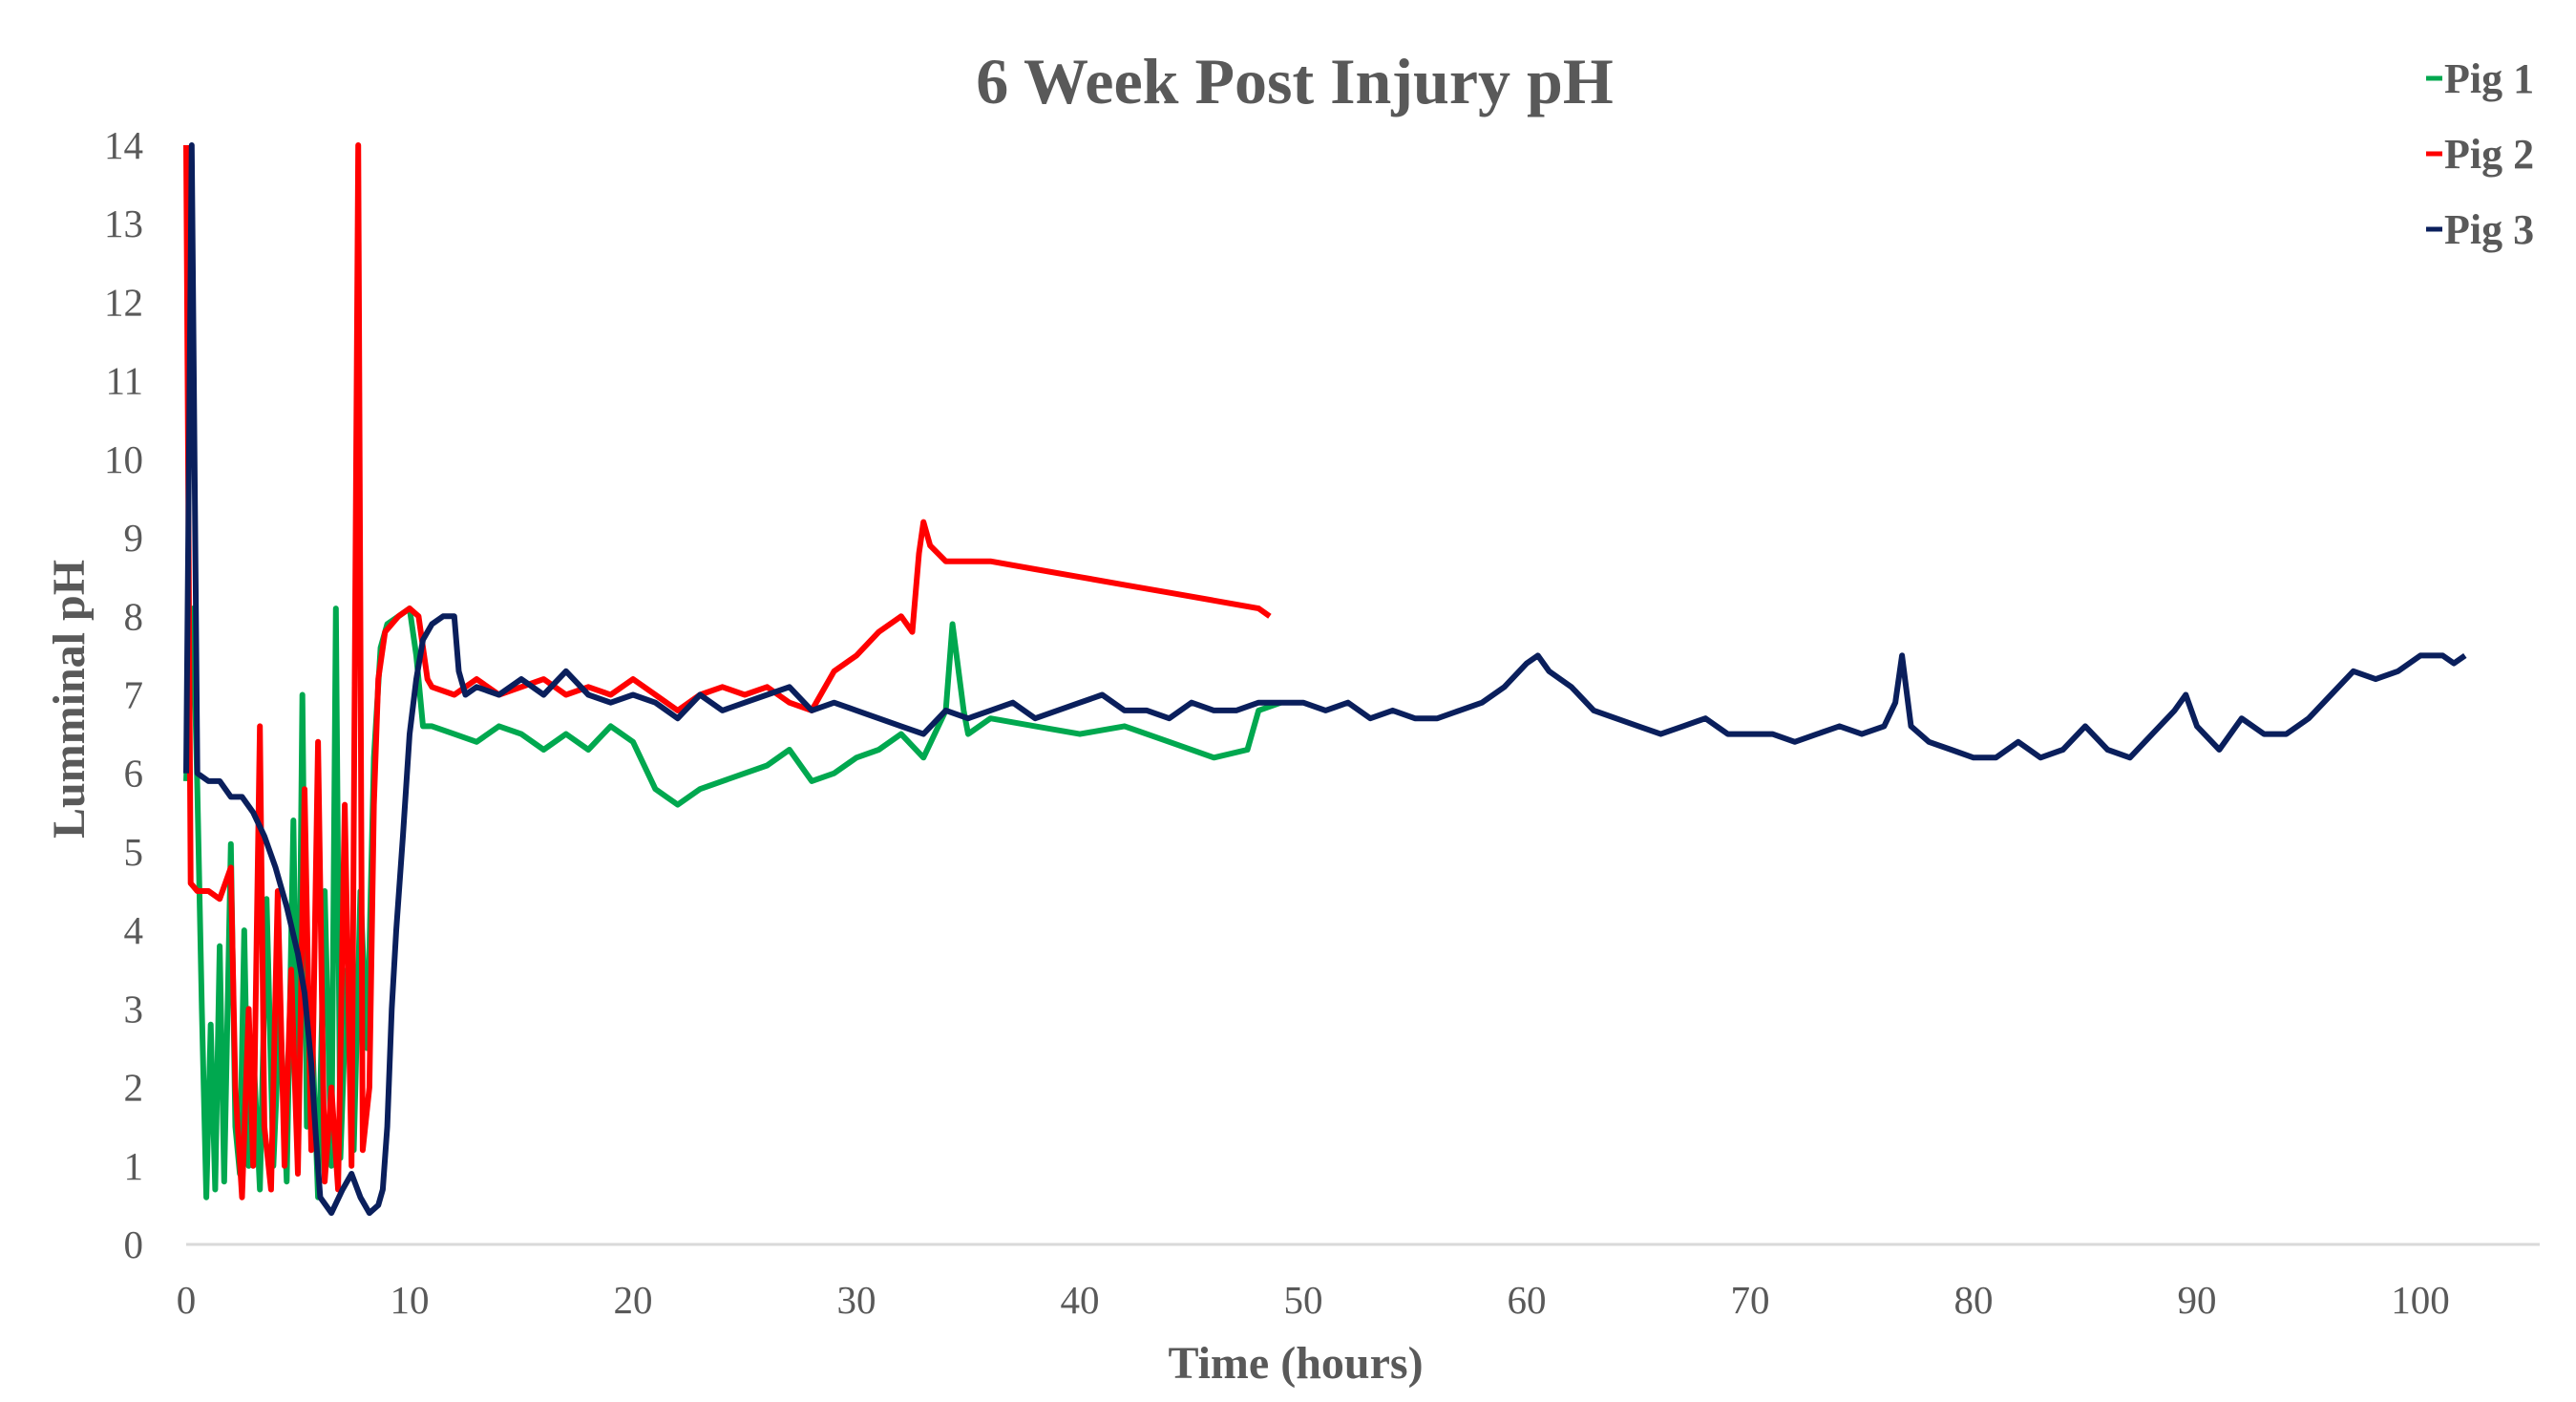  What do you see at coordinates (1295, 1363) in the screenshot?
I see `x-axis-title: Time (hours)` at bounding box center [1295, 1363].